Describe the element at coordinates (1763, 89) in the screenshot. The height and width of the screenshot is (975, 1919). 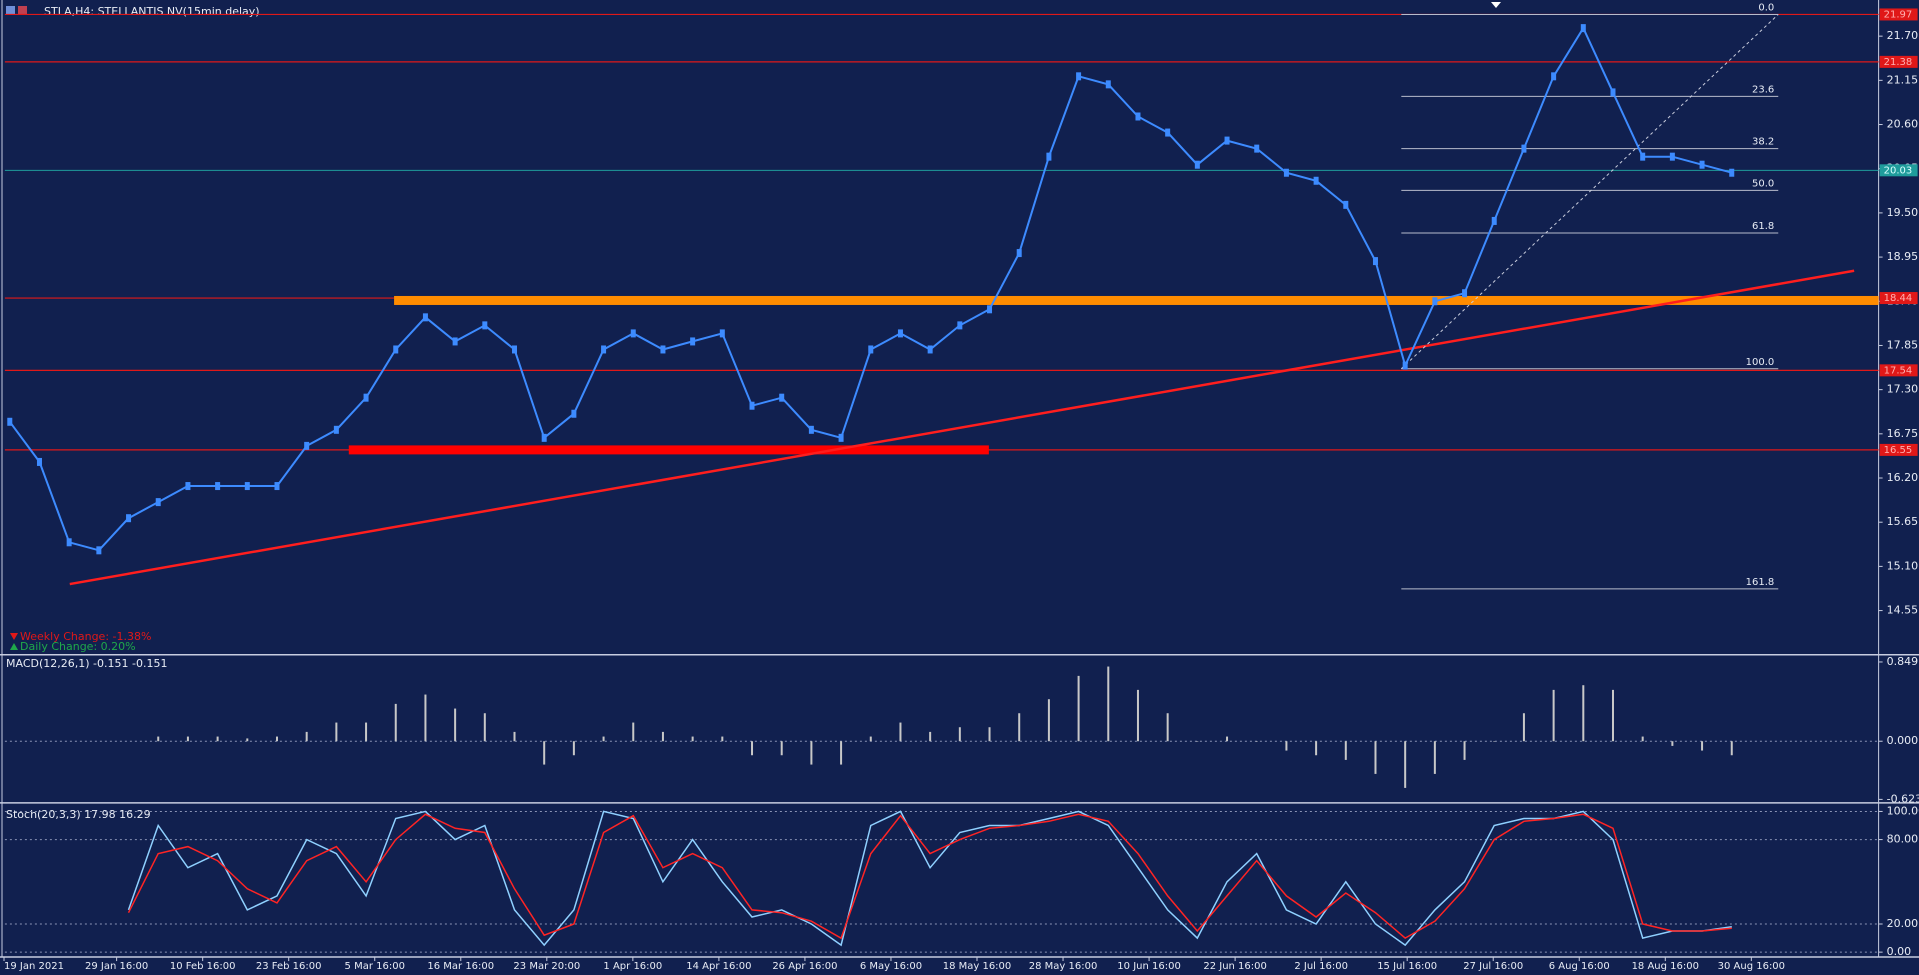
I see `fib-label: 23.6` at that location.